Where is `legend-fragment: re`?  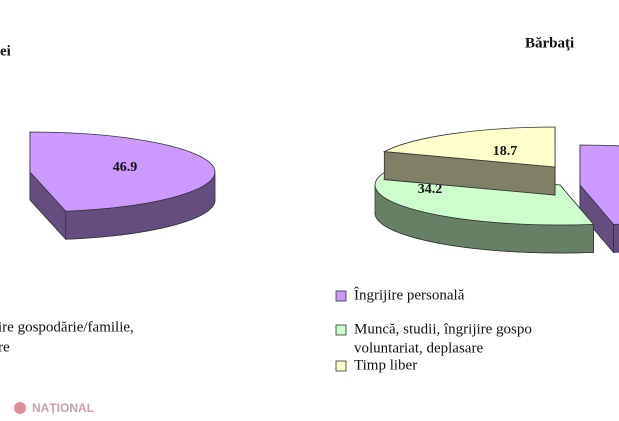 legend-fragment: re is located at coordinates (5, 347).